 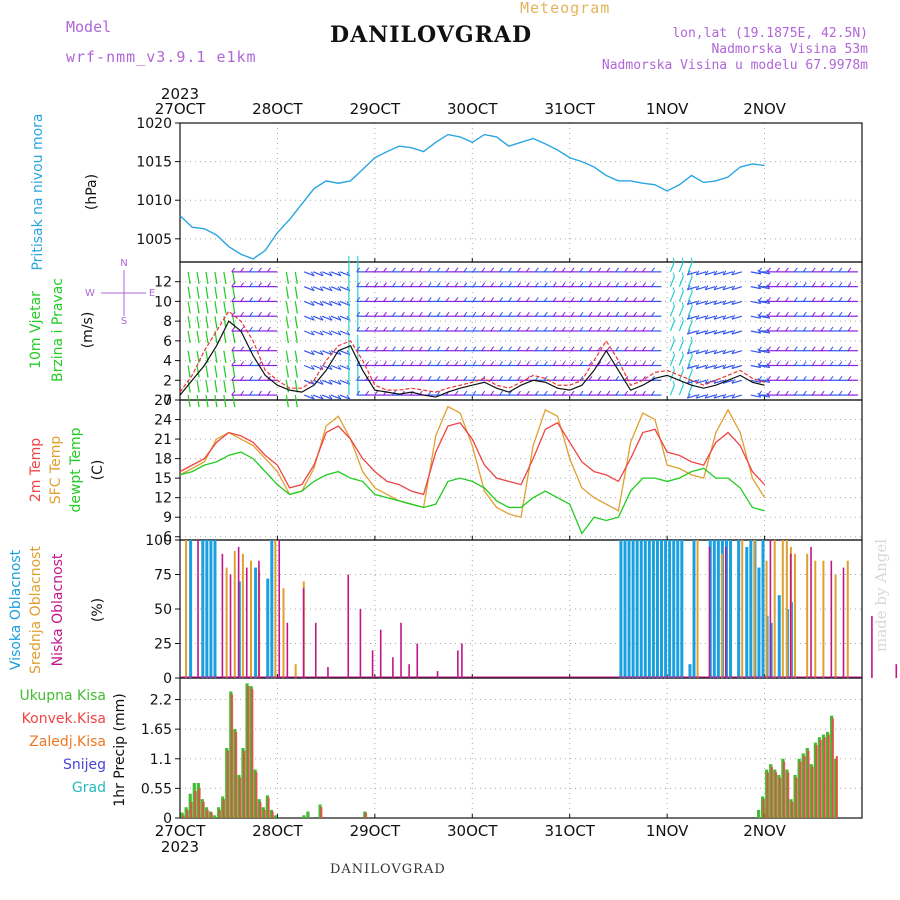 I want to click on model-name: wrf-nmm_v3.9.1 e1km, so click(x=161, y=57).